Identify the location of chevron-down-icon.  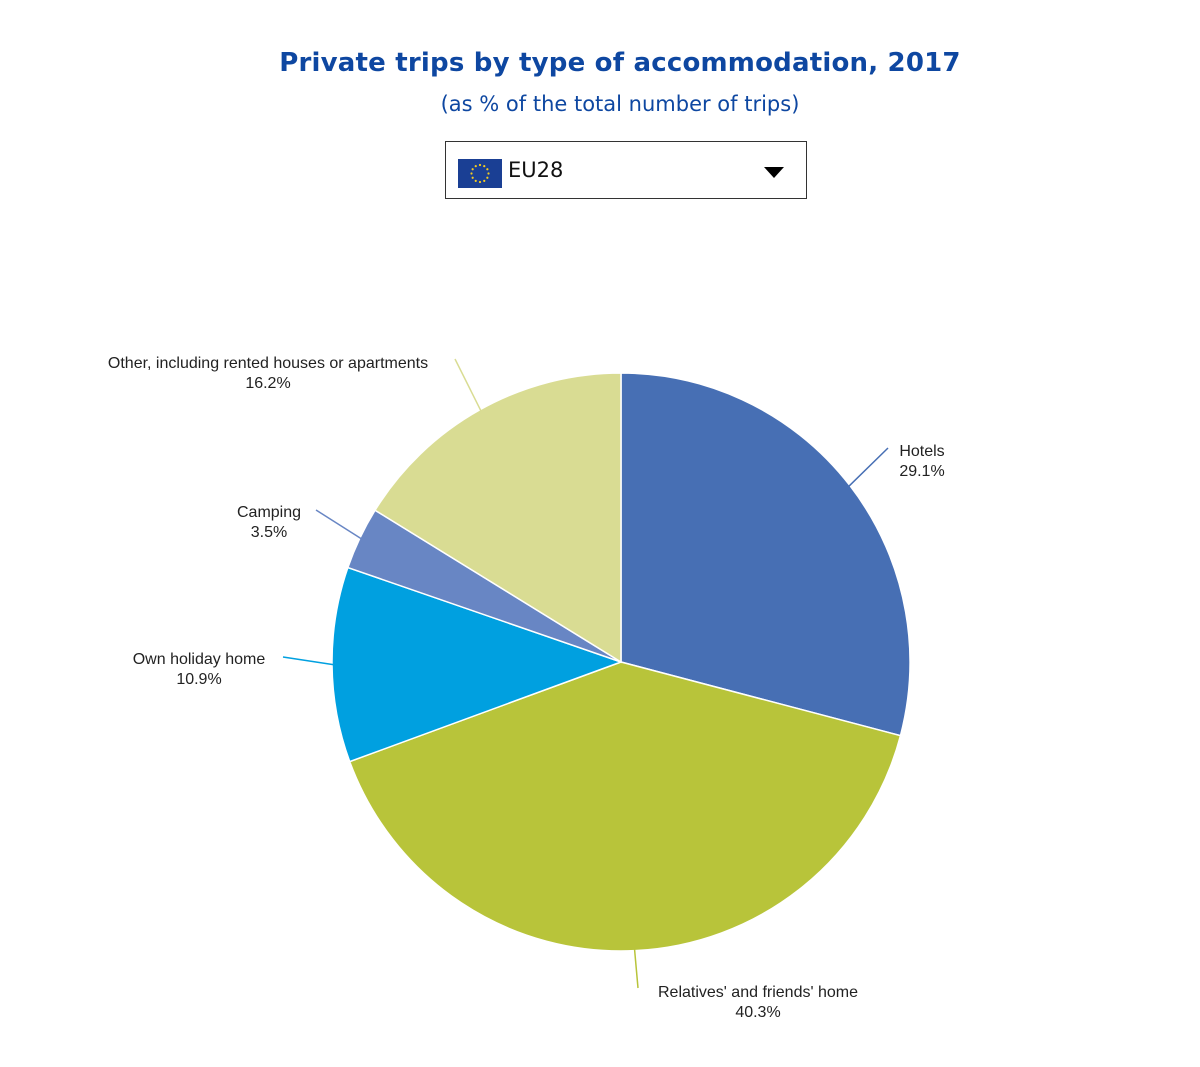
(774, 172).